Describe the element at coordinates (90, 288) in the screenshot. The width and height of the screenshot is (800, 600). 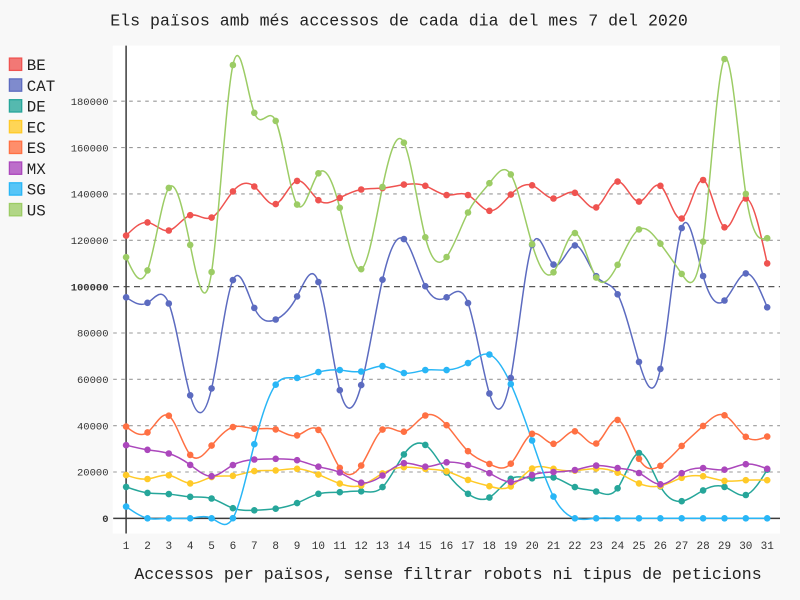
I see `svg-text: 100000` at that location.